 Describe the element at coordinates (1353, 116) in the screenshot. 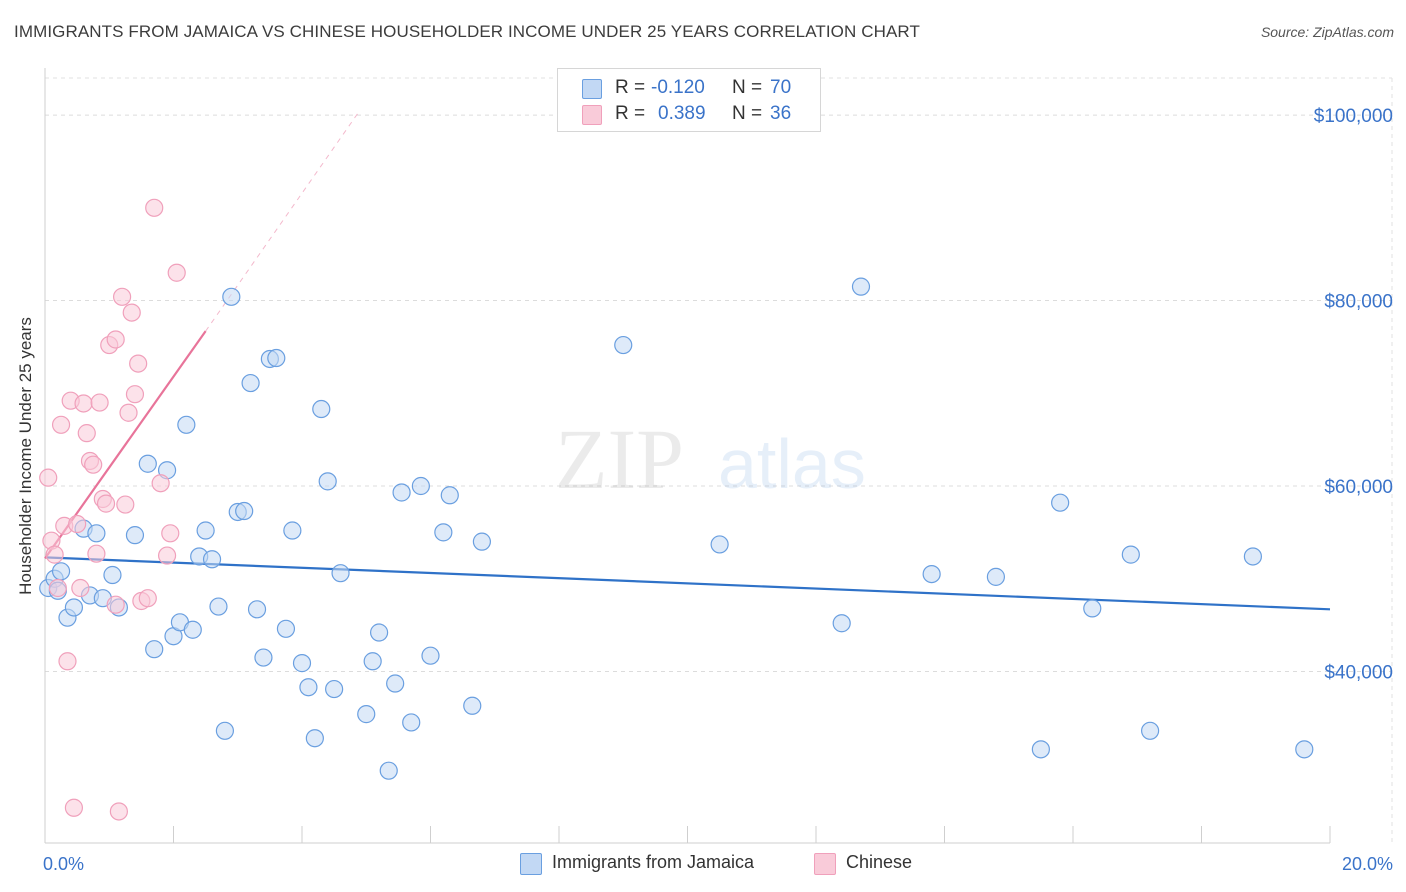

I see `y-tick-label: $100,000` at that location.